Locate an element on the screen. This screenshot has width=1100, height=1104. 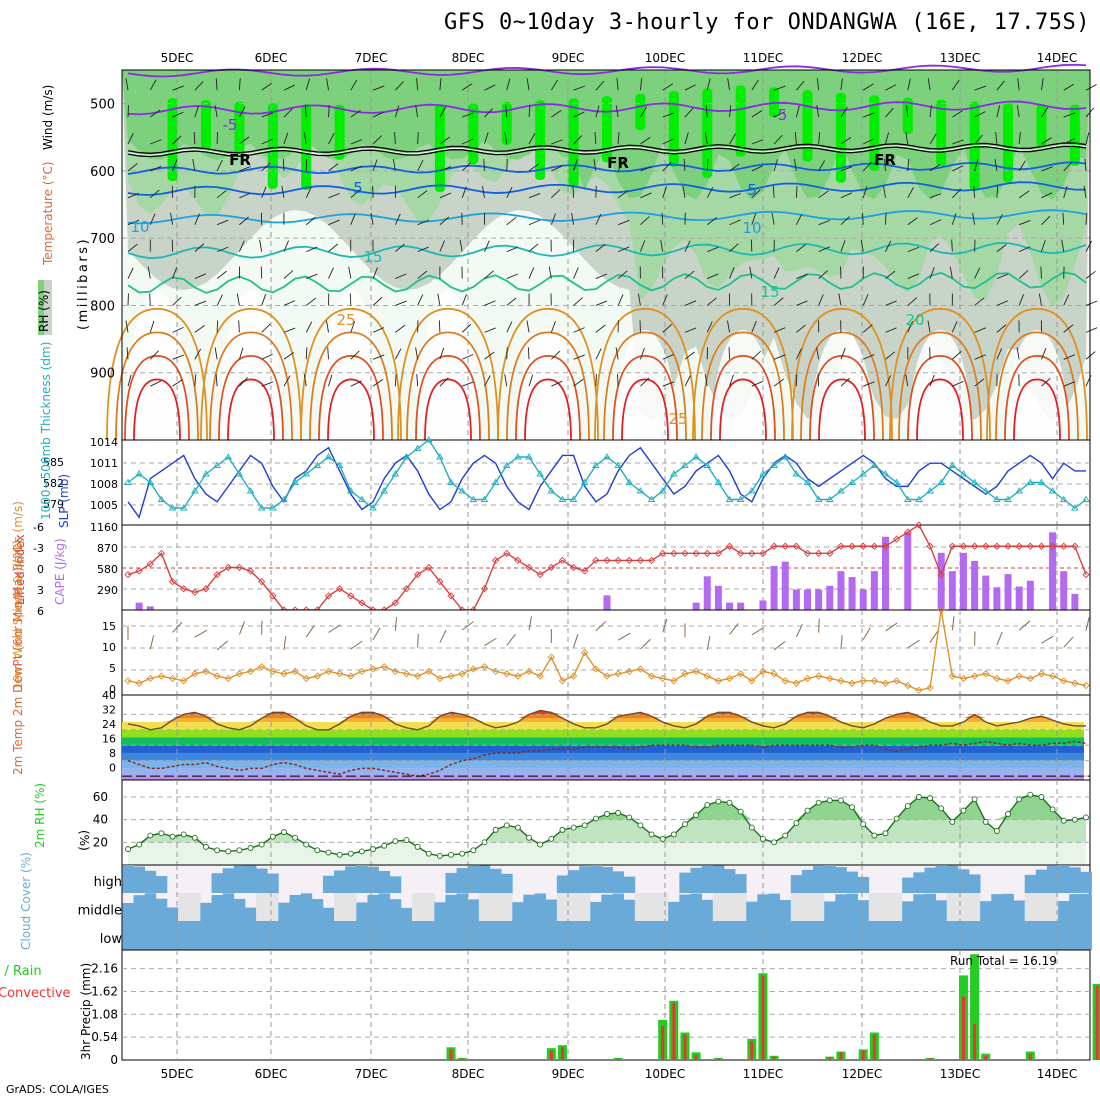
cape-tick: 1160 is located at coordinates (104, 527).